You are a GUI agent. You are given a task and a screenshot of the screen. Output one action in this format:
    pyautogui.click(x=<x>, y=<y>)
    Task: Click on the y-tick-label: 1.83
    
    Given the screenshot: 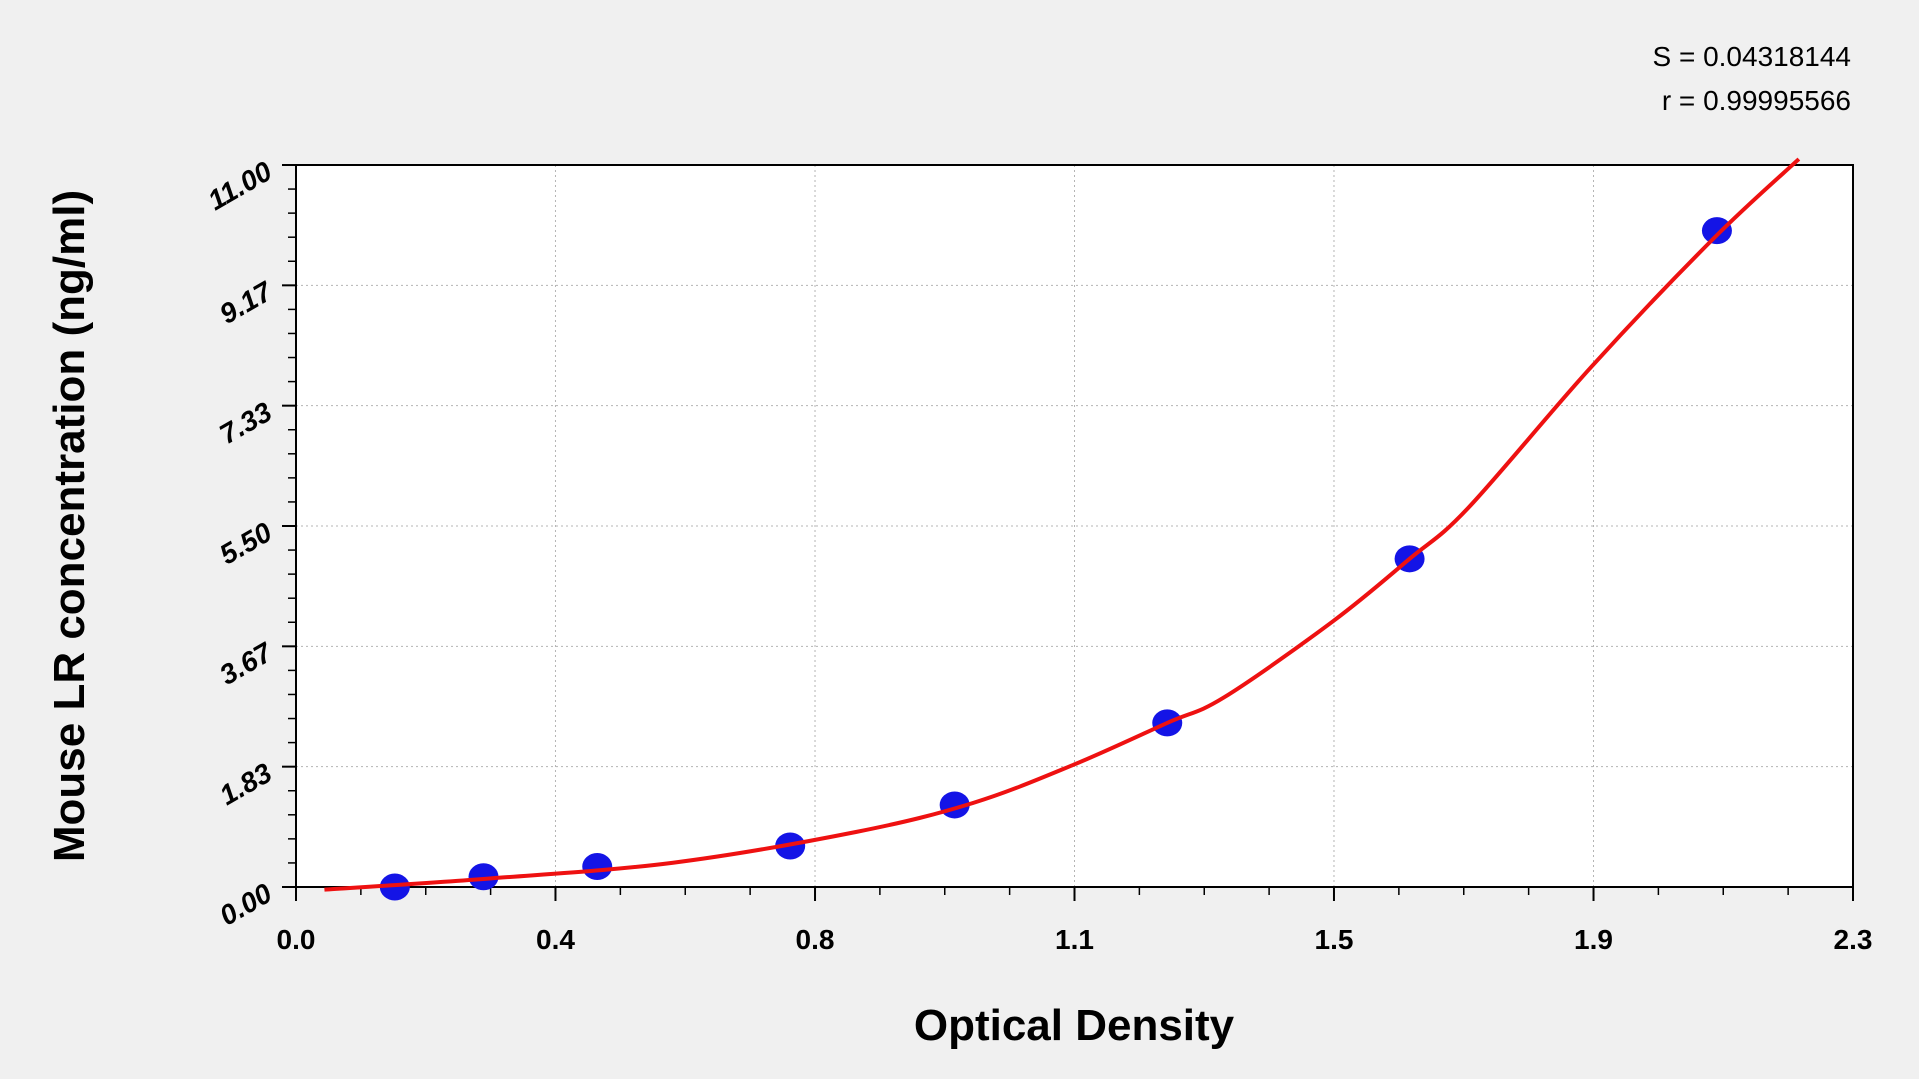 What is the action you would take?
    pyautogui.click(x=245, y=784)
    